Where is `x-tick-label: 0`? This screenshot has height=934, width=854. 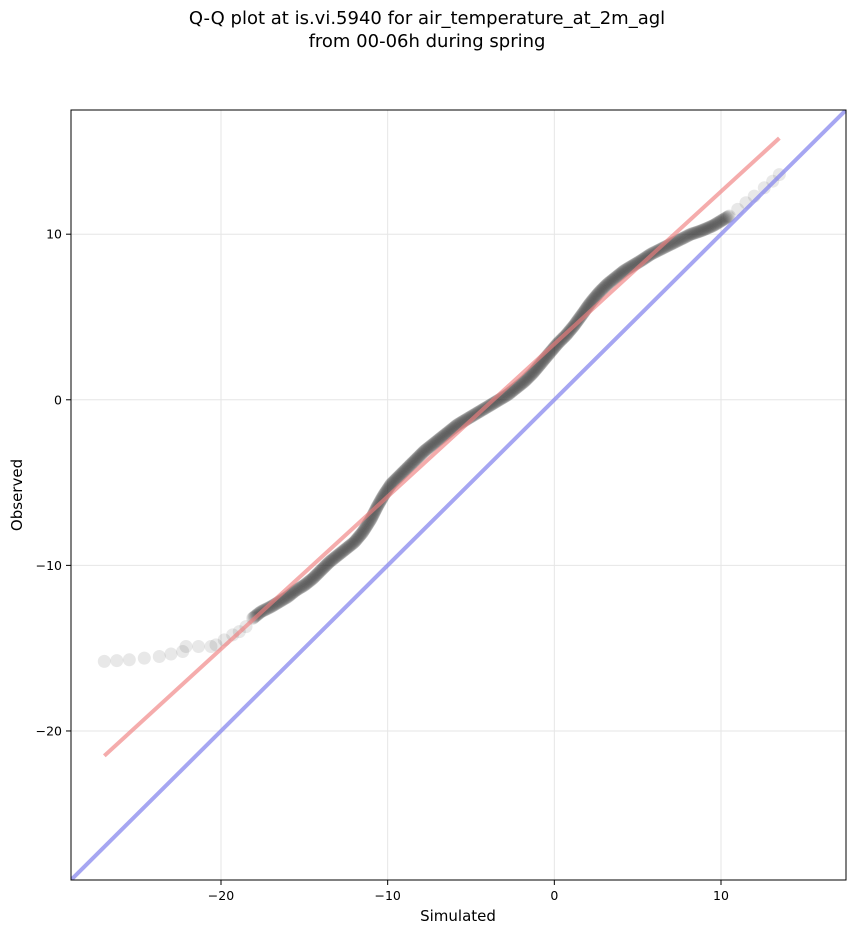
x-tick-label: 0 is located at coordinates (554, 895).